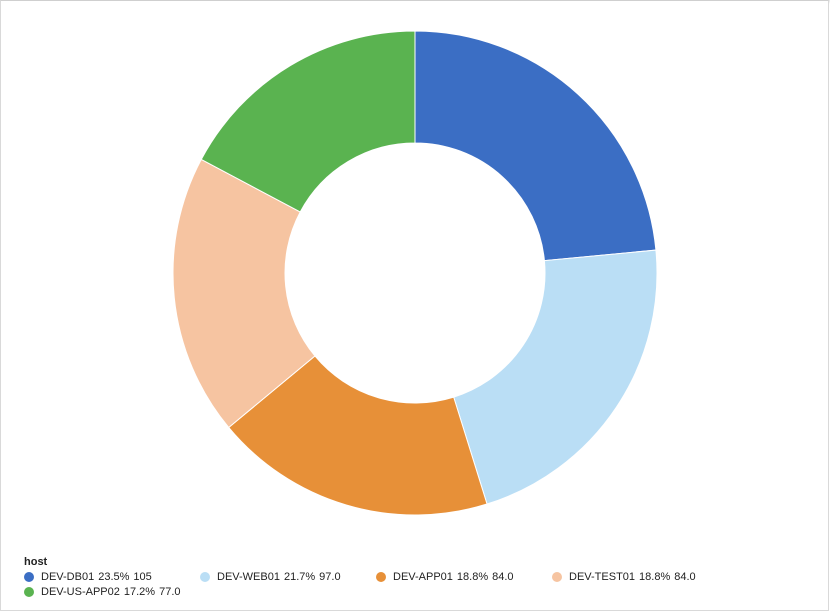 Image resolution: width=830 pixels, height=612 pixels. I want to click on legend-percent: 17.2%, so click(139, 592).